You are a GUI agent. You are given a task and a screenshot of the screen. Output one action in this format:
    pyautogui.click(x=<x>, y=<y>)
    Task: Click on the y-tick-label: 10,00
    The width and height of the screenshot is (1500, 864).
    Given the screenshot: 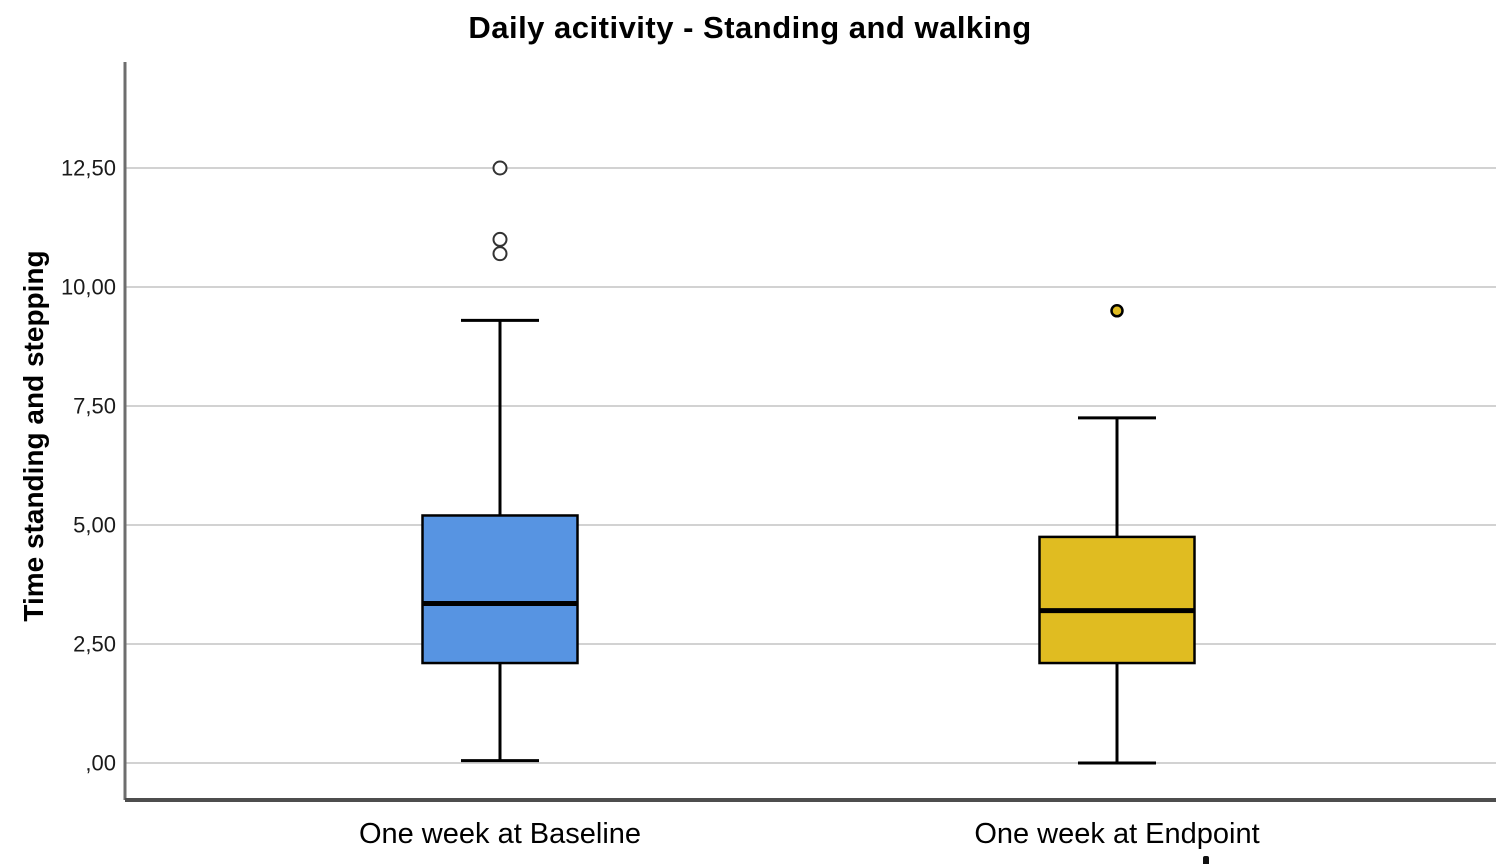 What is the action you would take?
    pyautogui.click(x=88, y=287)
    